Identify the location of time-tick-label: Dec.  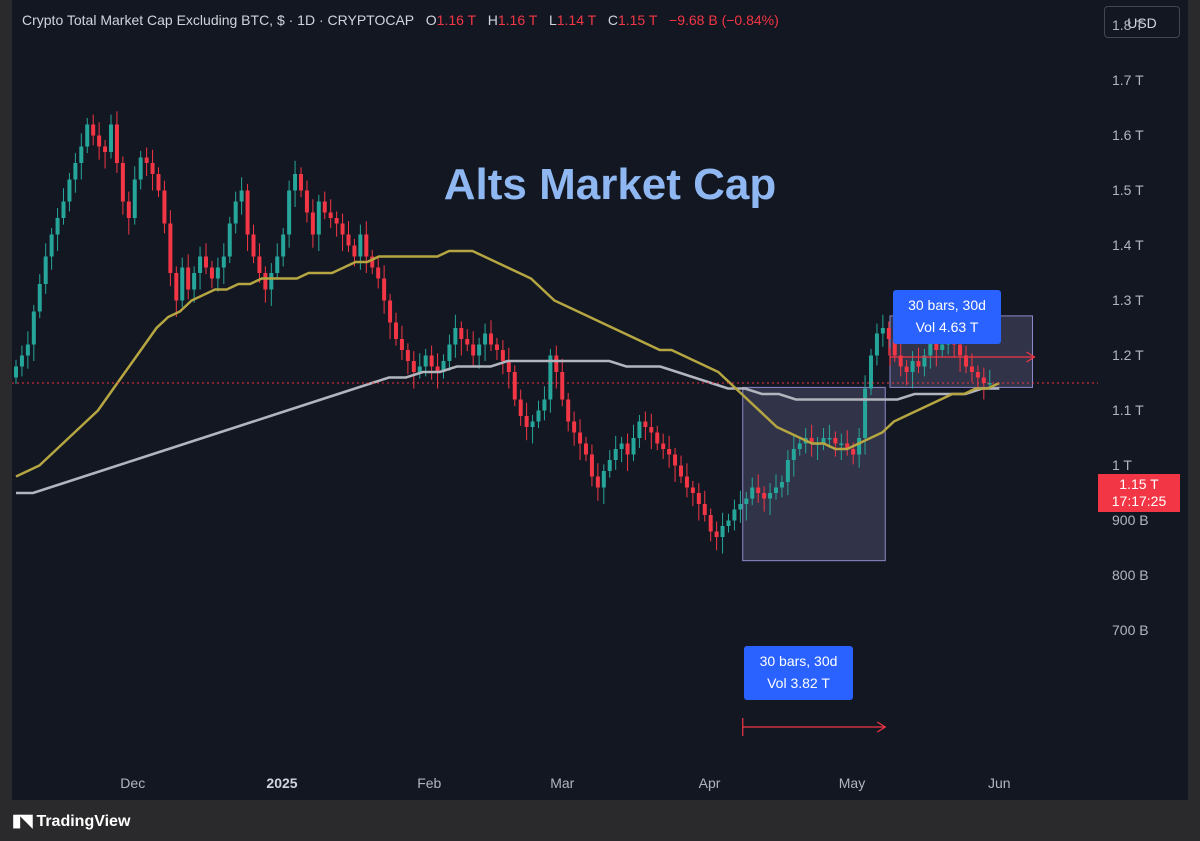
(133, 783).